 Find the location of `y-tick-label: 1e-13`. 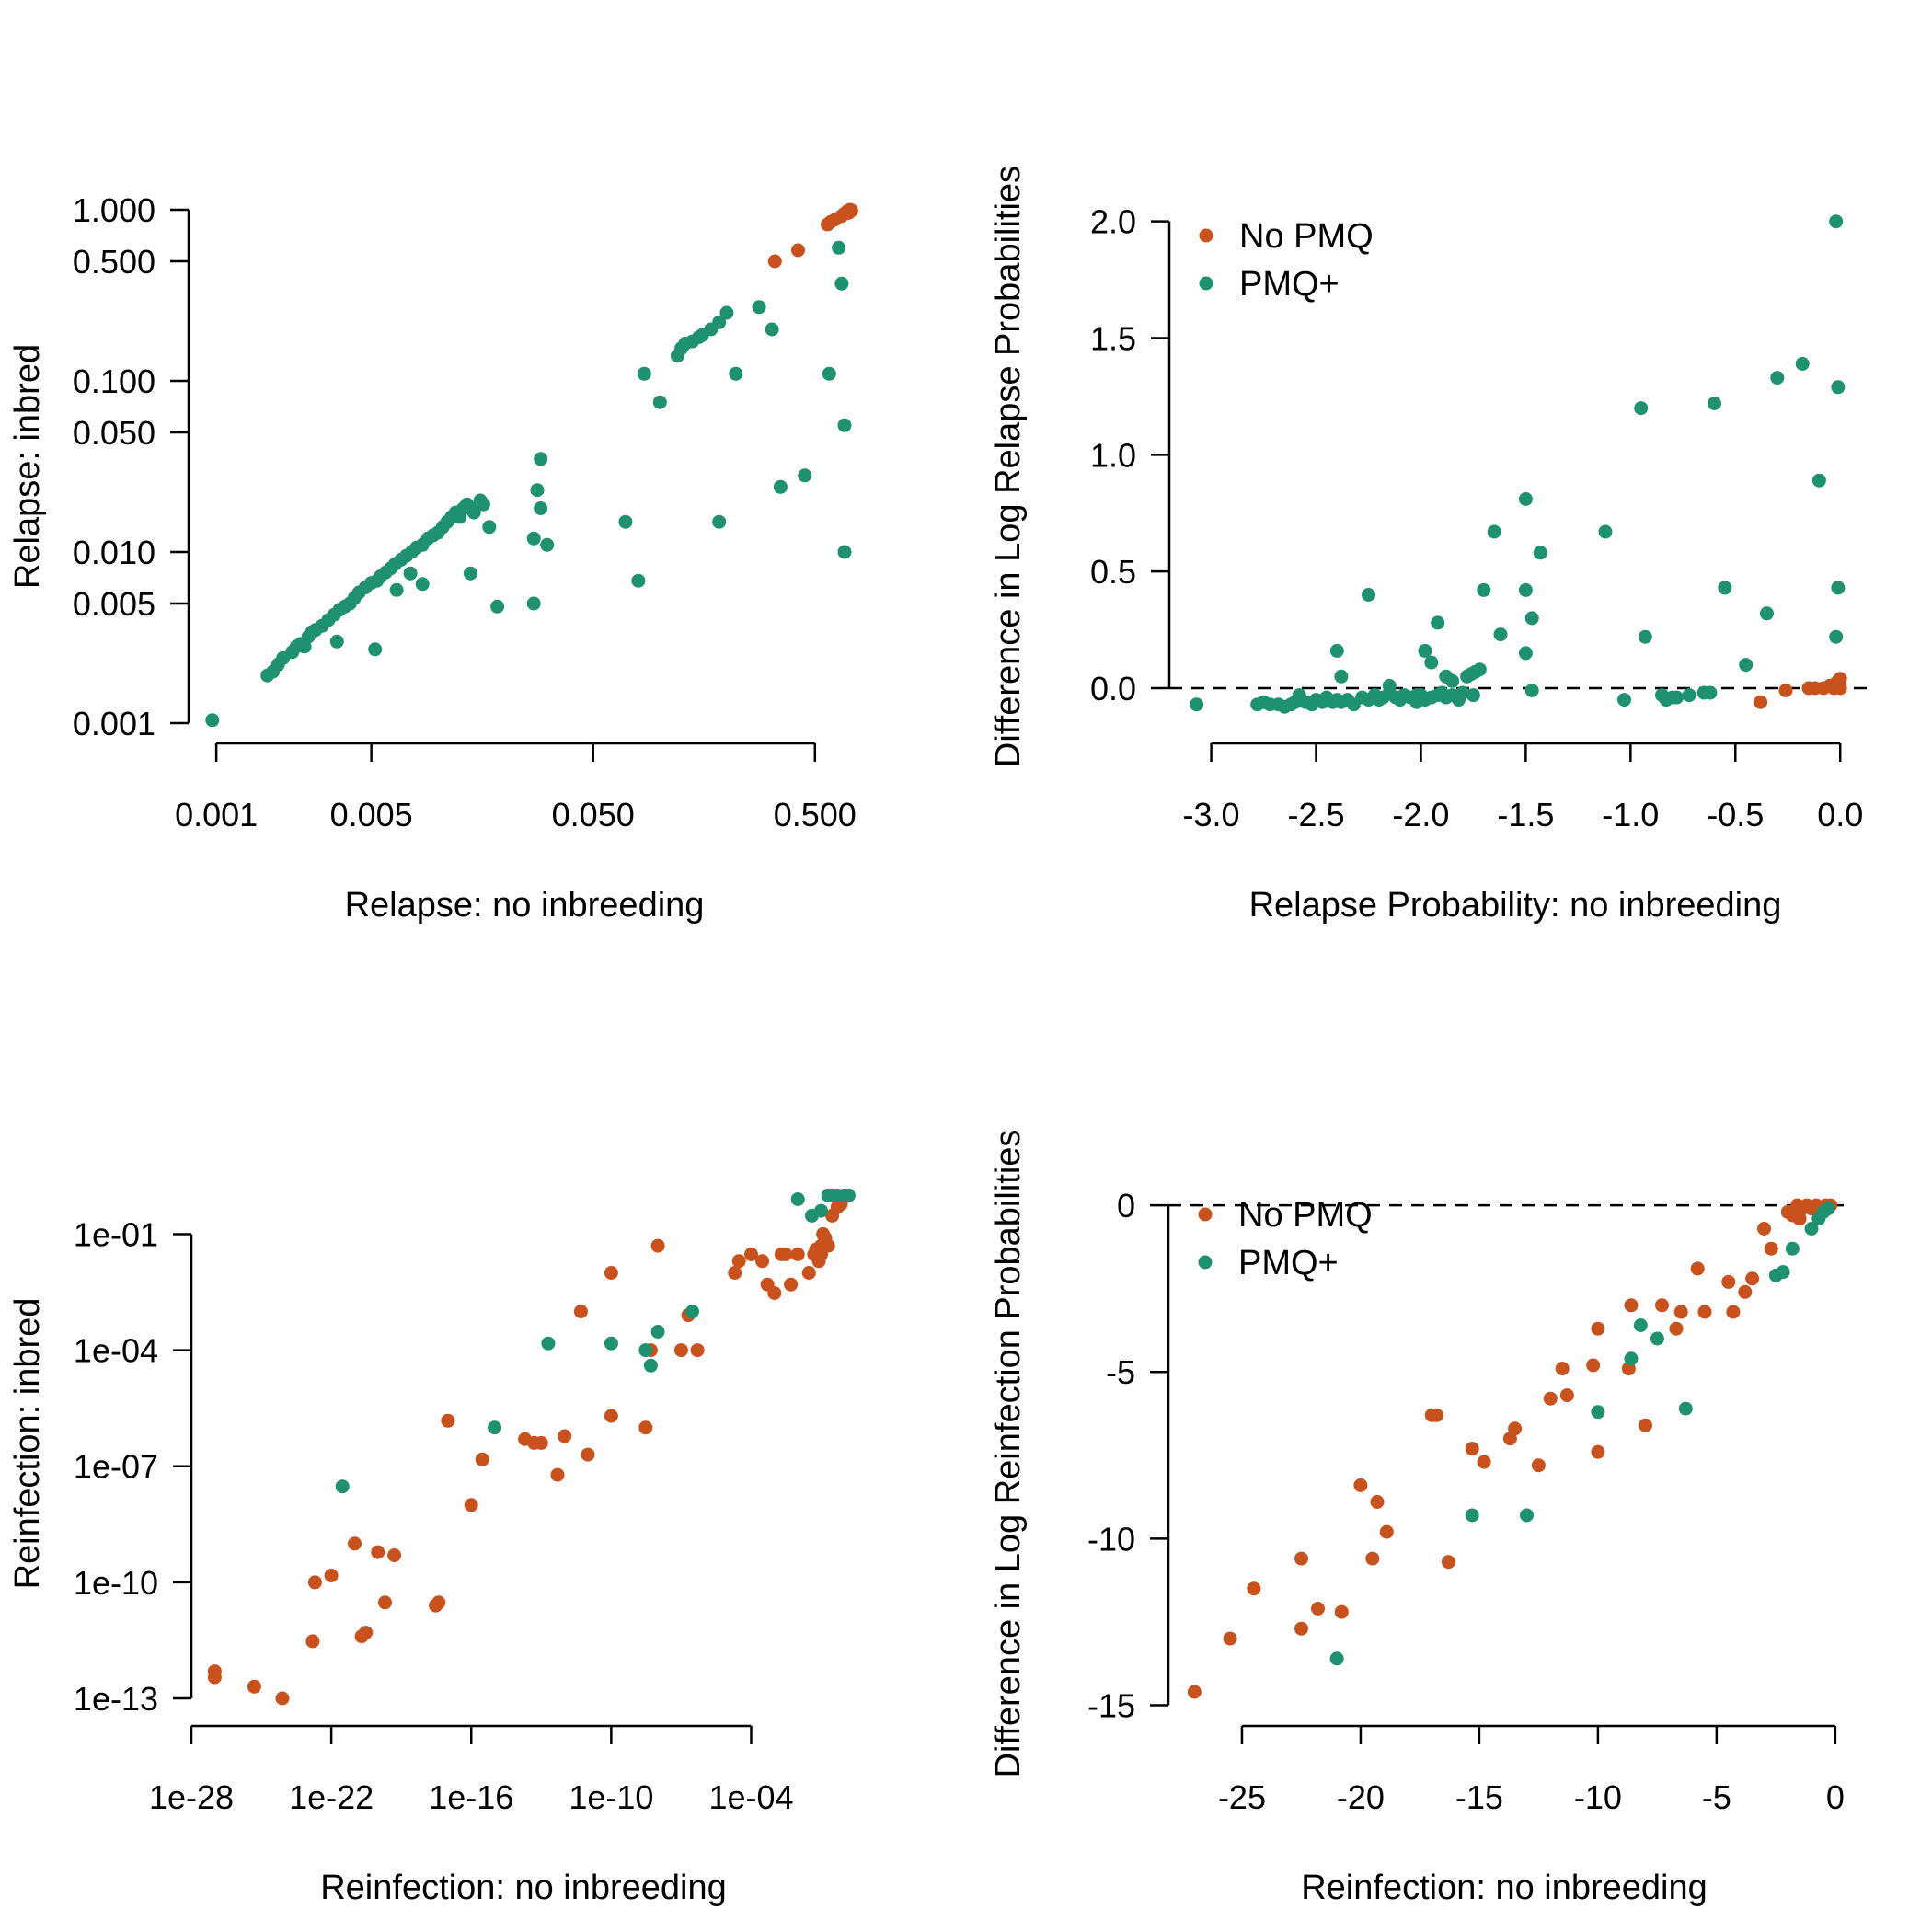

y-tick-label: 1e-13 is located at coordinates (116, 1699).